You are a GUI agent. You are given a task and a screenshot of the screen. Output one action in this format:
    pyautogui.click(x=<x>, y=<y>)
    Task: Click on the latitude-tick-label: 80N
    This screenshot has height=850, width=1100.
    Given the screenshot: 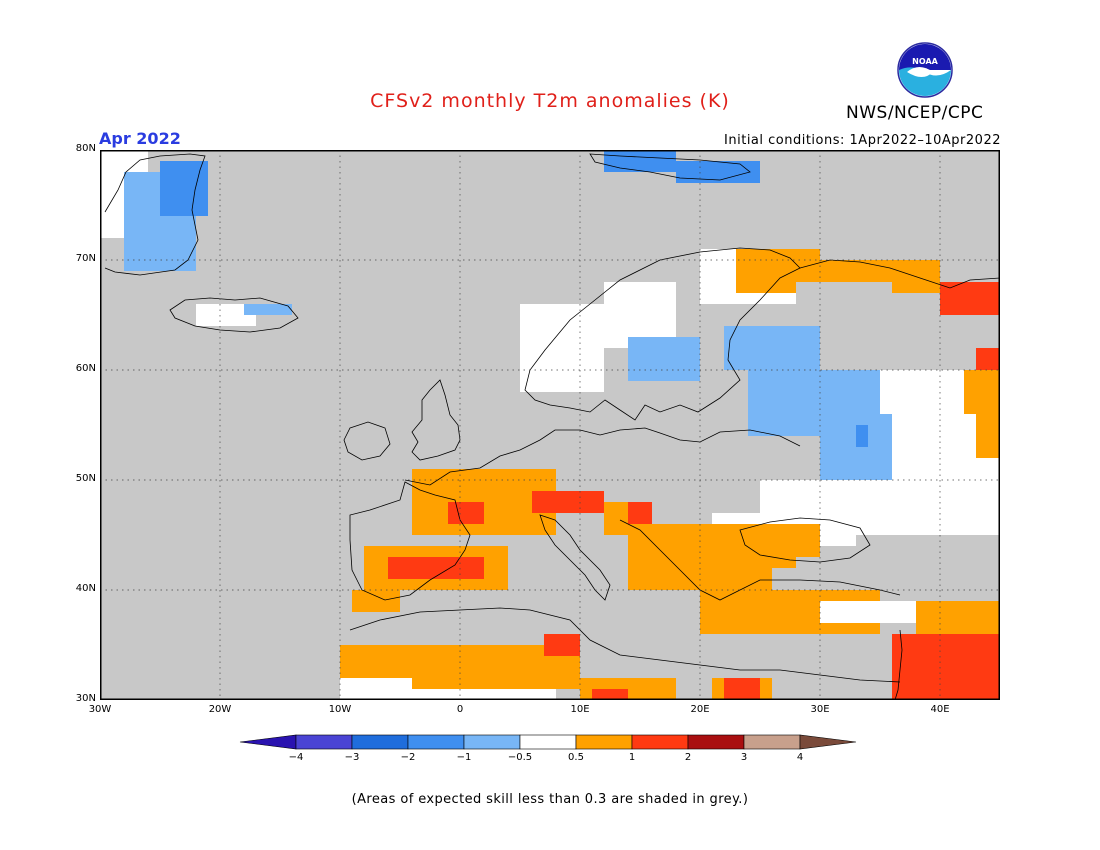 What is the action you would take?
    pyautogui.click(x=85, y=148)
    